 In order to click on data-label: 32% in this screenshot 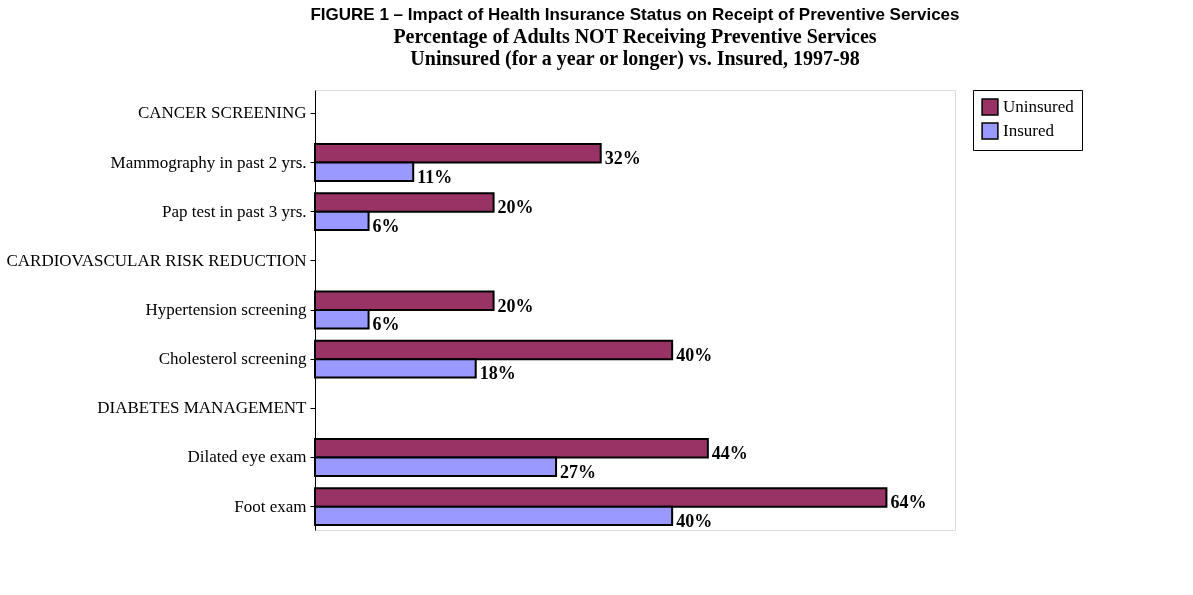, I will do `click(622, 158)`.